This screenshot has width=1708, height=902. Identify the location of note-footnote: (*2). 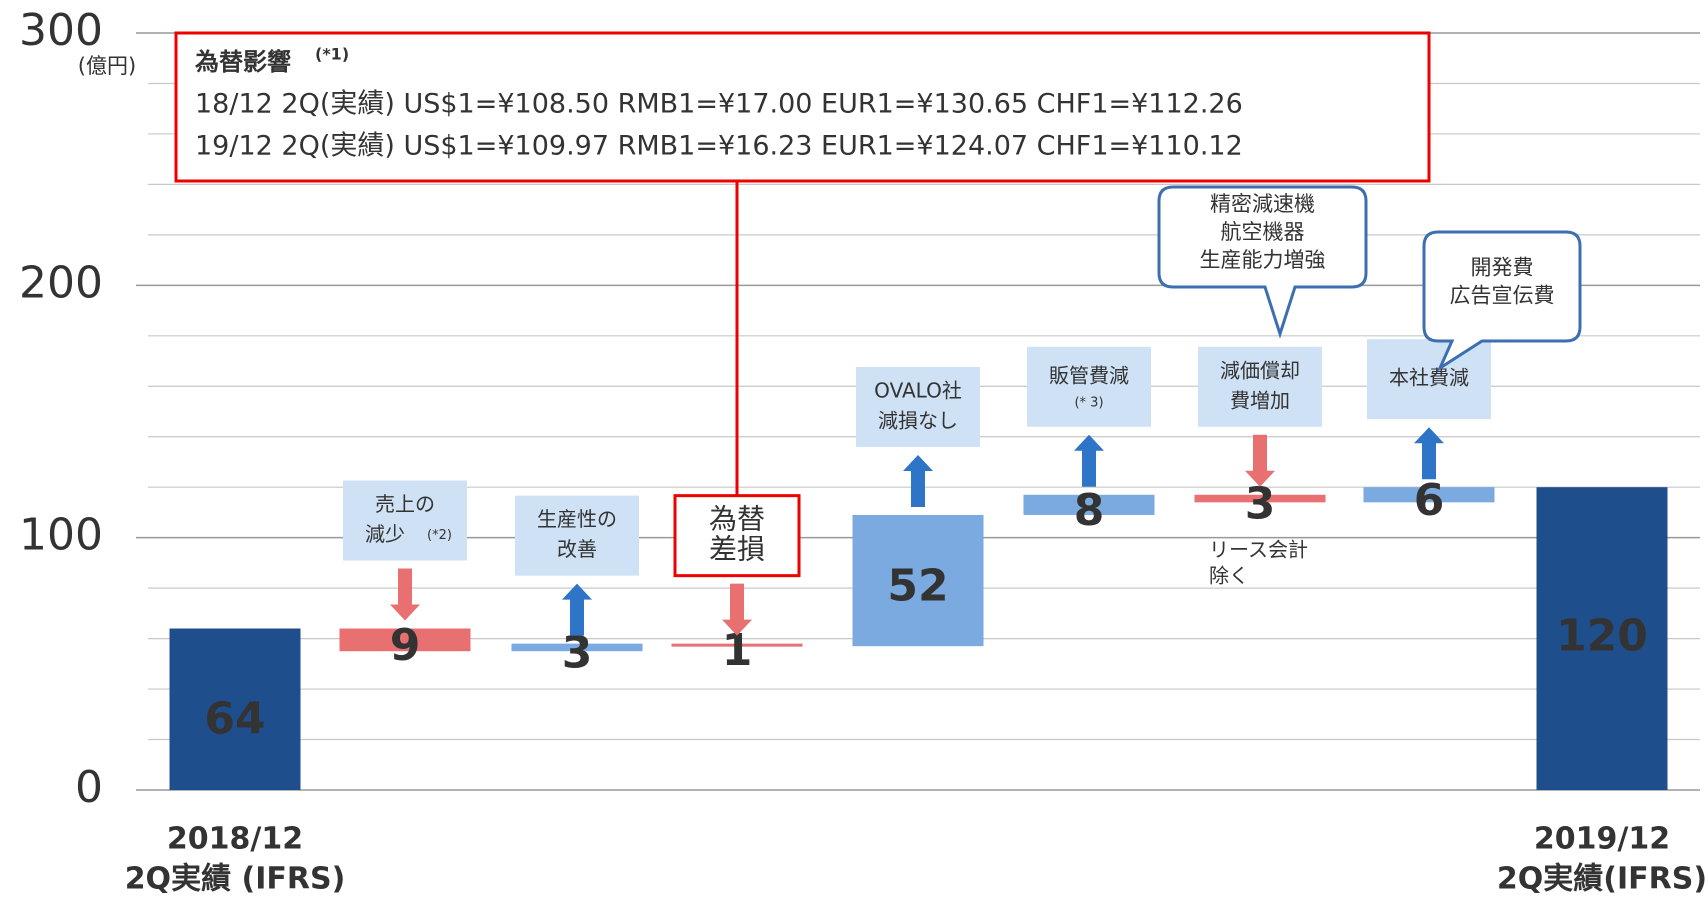
(439, 535).